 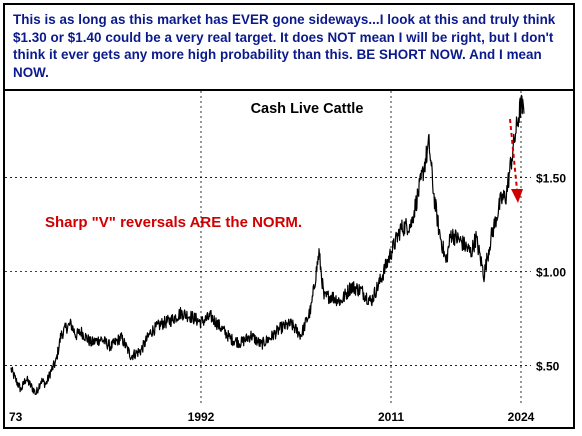 I want to click on x-tick-label: 1992, so click(x=201, y=417).